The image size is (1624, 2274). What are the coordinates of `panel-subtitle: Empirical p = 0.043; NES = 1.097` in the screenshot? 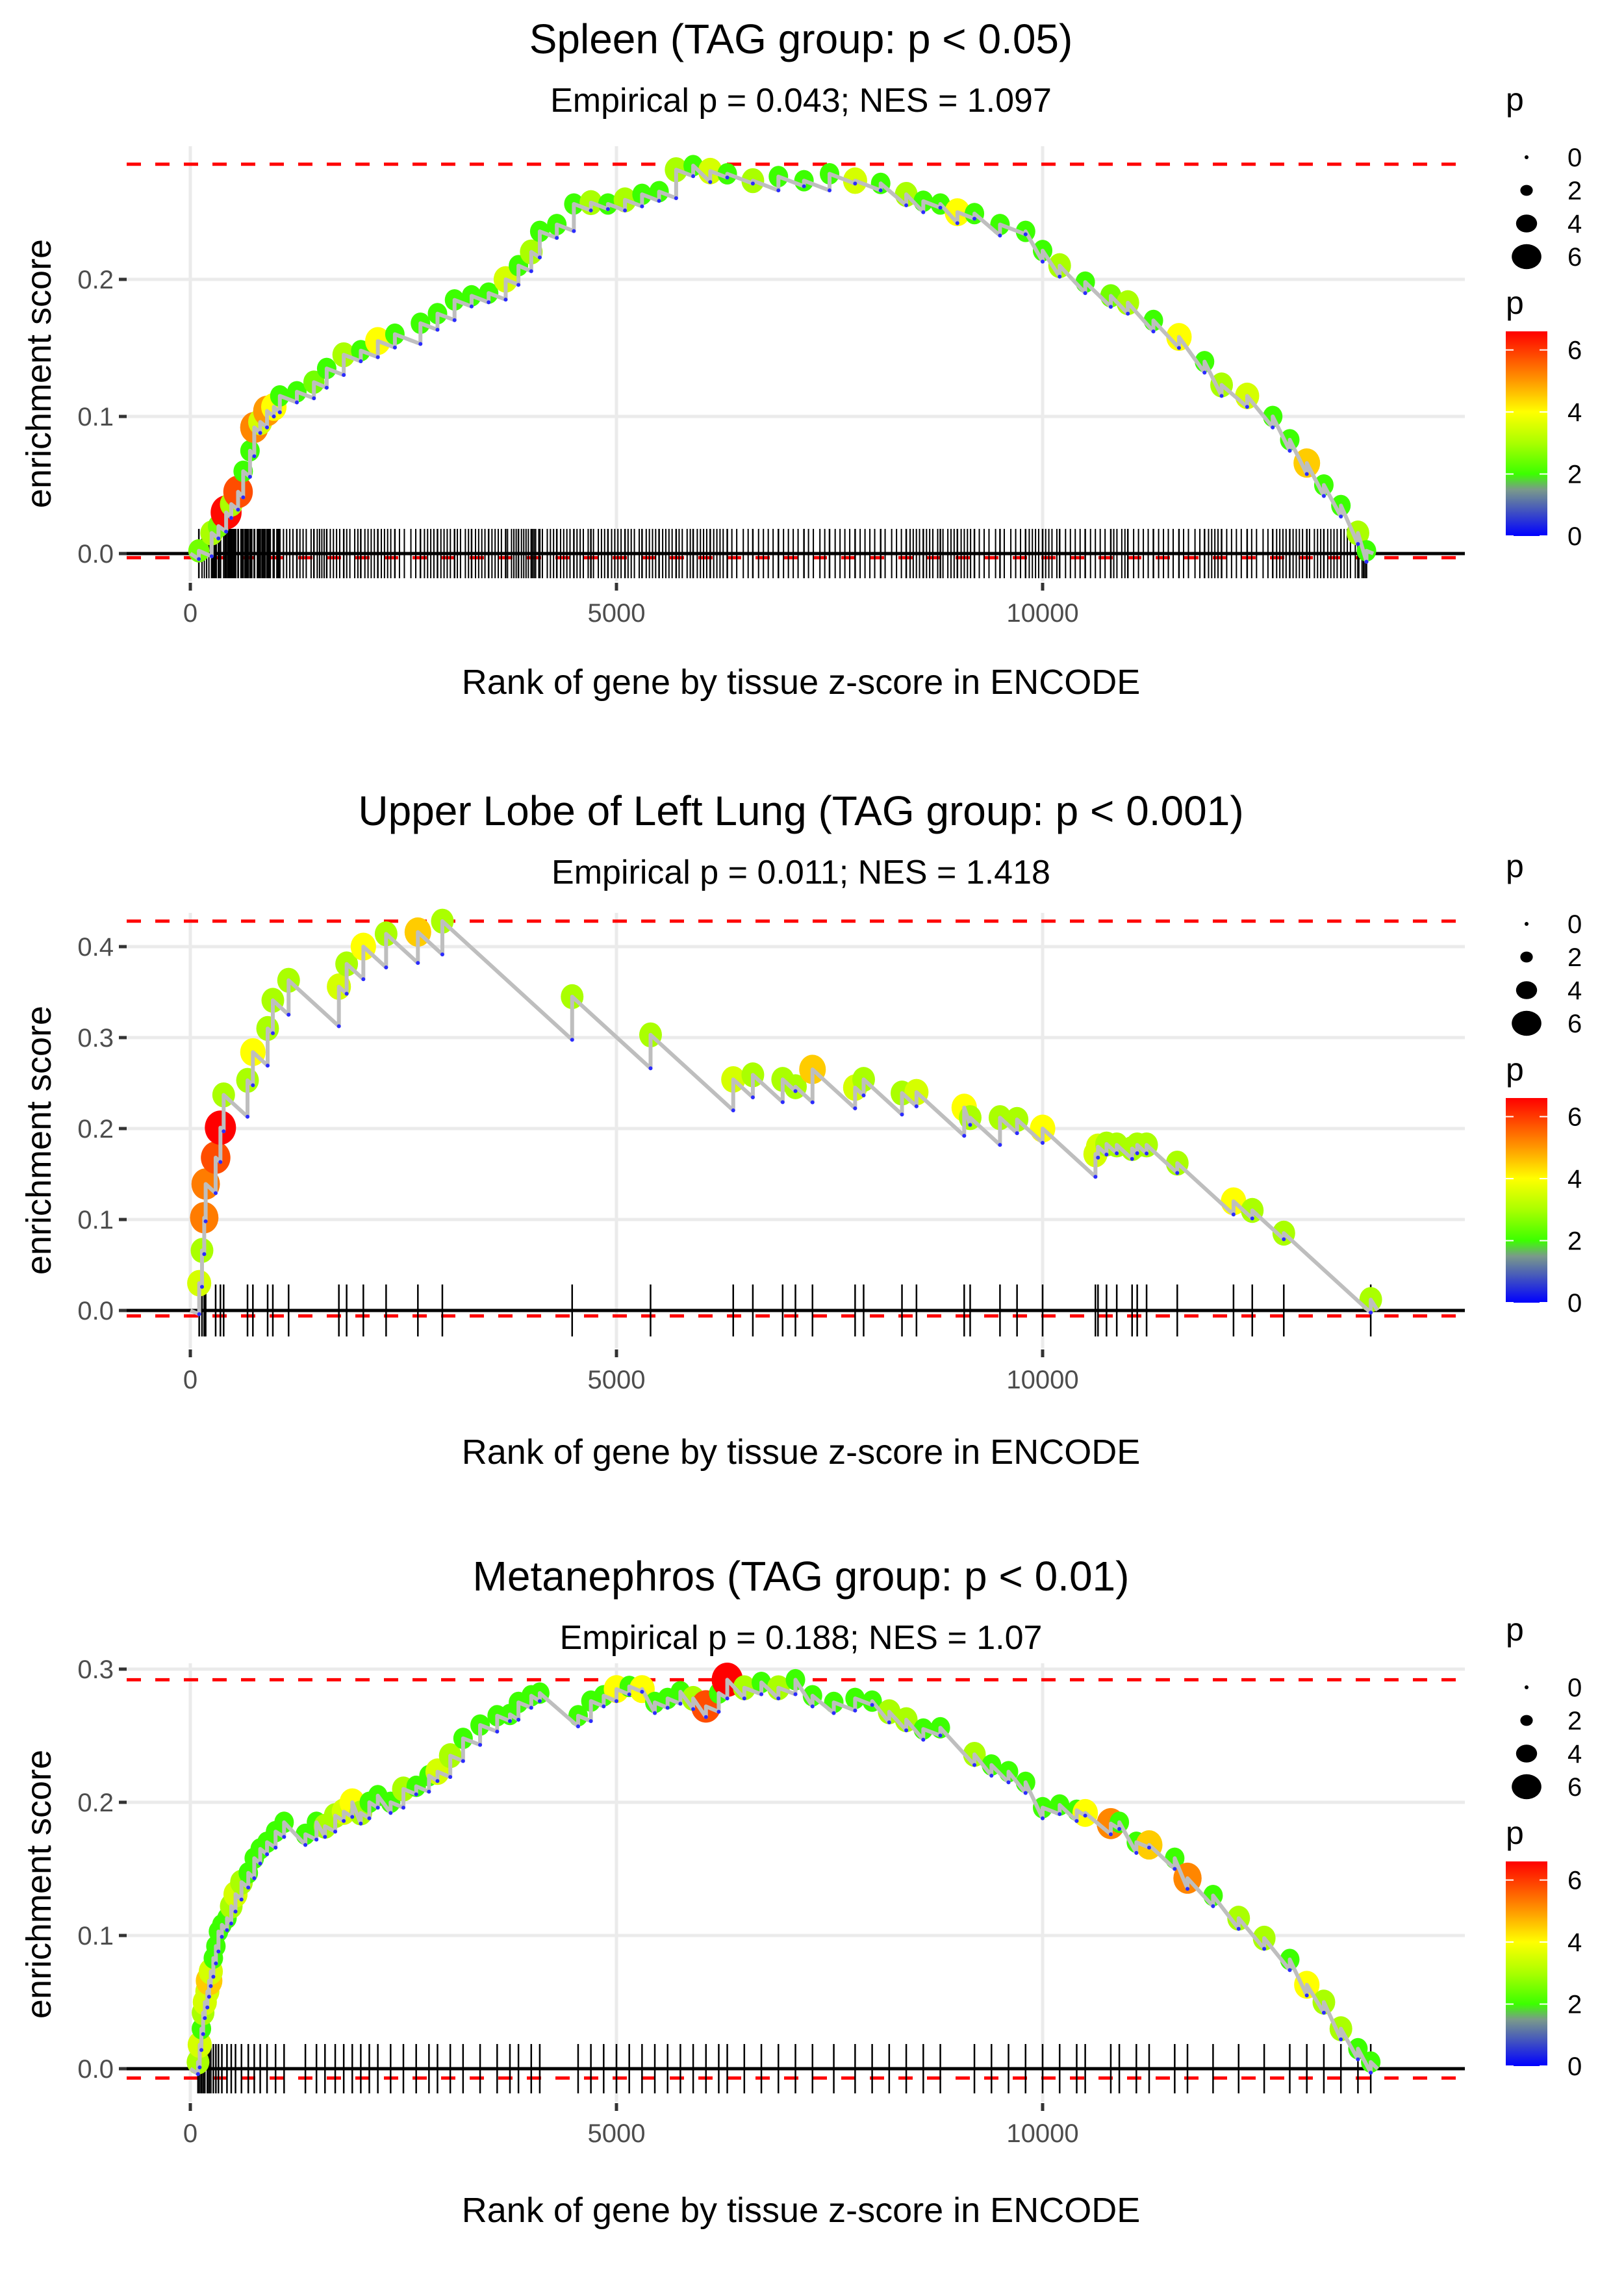 It's located at (801, 101).